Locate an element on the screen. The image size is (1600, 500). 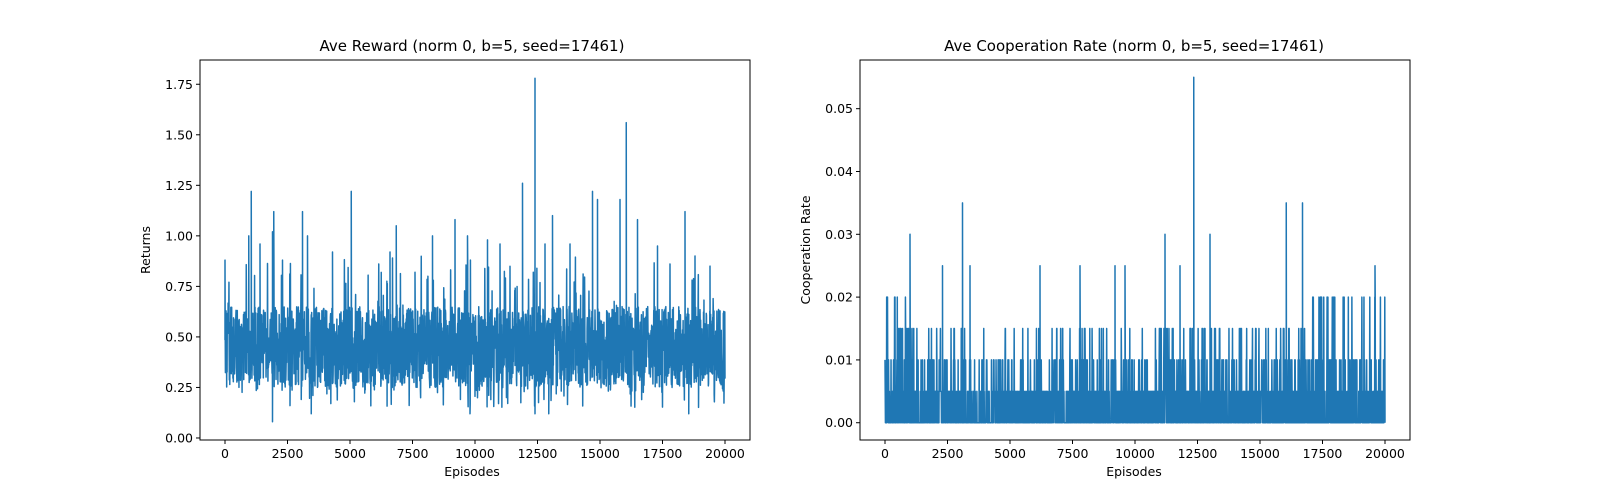
cooperation-x-tick-label: 15000 is located at coordinates (1260, 453).